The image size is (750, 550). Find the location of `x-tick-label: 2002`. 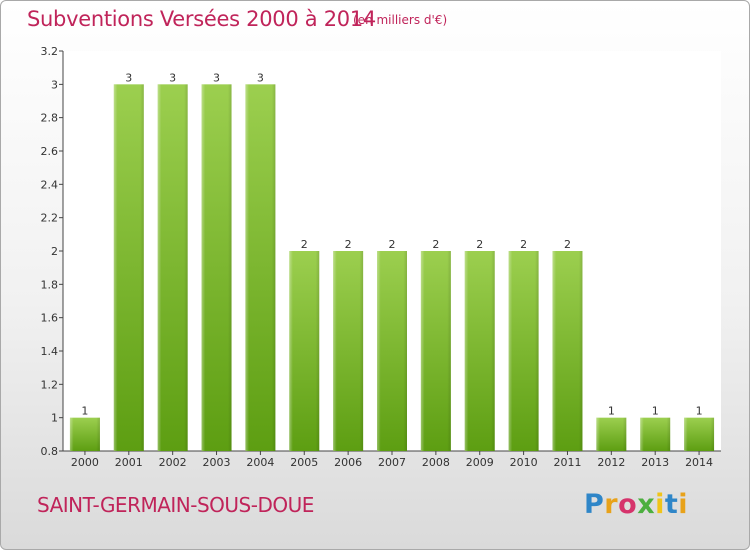

x-tick-label: 2002 is located at coordinates (173, 462).